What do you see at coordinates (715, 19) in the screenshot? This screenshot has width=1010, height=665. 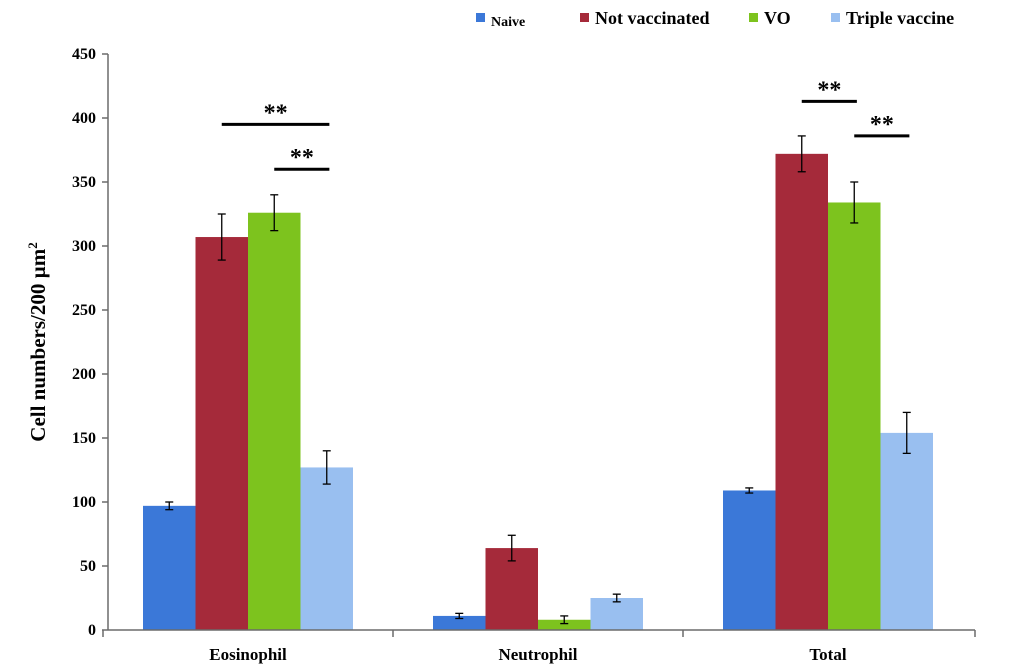 I see `legend: Naive Not vaccinated VO Triple vaccine` at bounding box center [715, 19].